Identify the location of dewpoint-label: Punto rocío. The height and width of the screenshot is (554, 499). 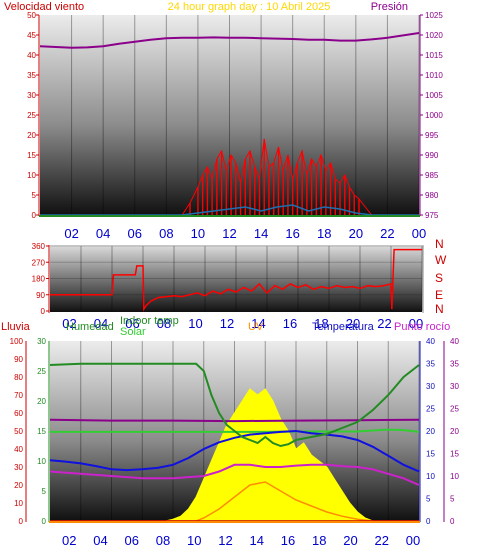
(422, 327).